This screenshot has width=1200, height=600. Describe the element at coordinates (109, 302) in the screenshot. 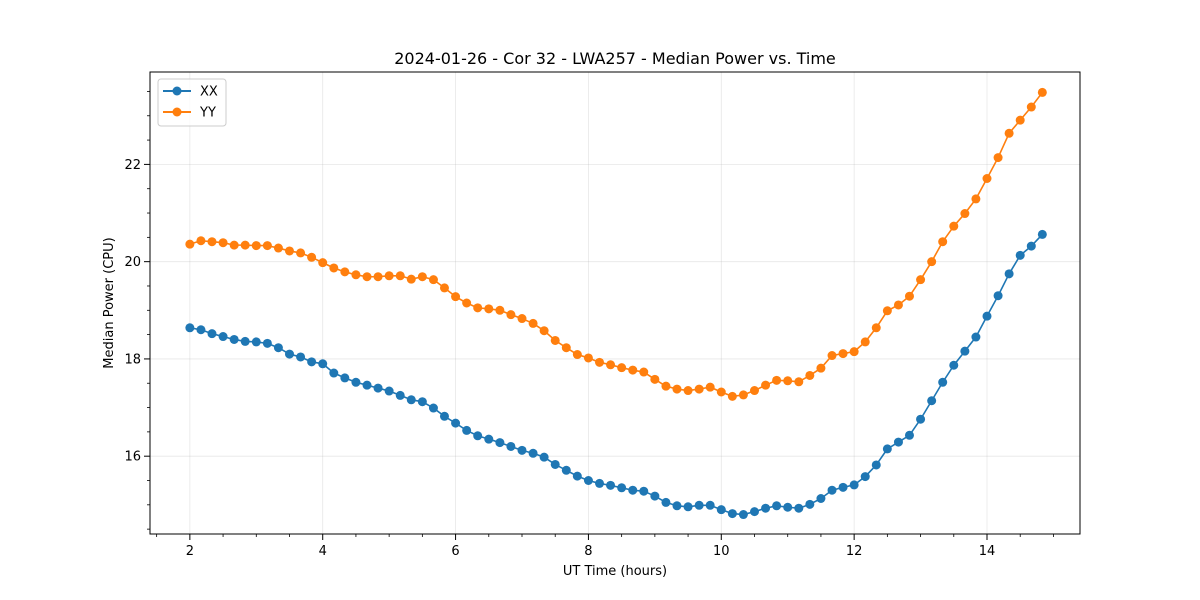

I see `y-axis-label: Median Power (CPU)` at that location.